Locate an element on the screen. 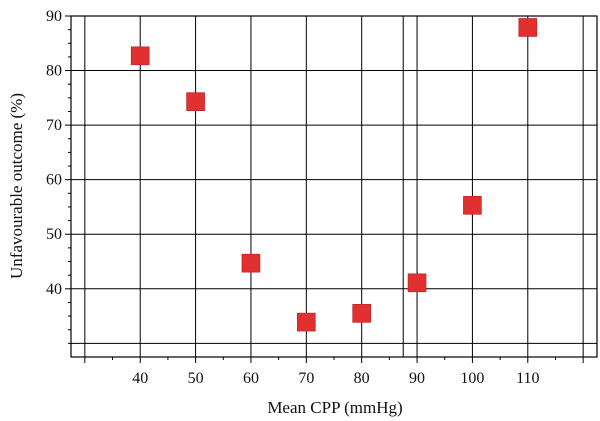 Image resolution: width=600 pixels, height=421 pixels. y-tick-label: 60 is located at coordinates (54, 180).